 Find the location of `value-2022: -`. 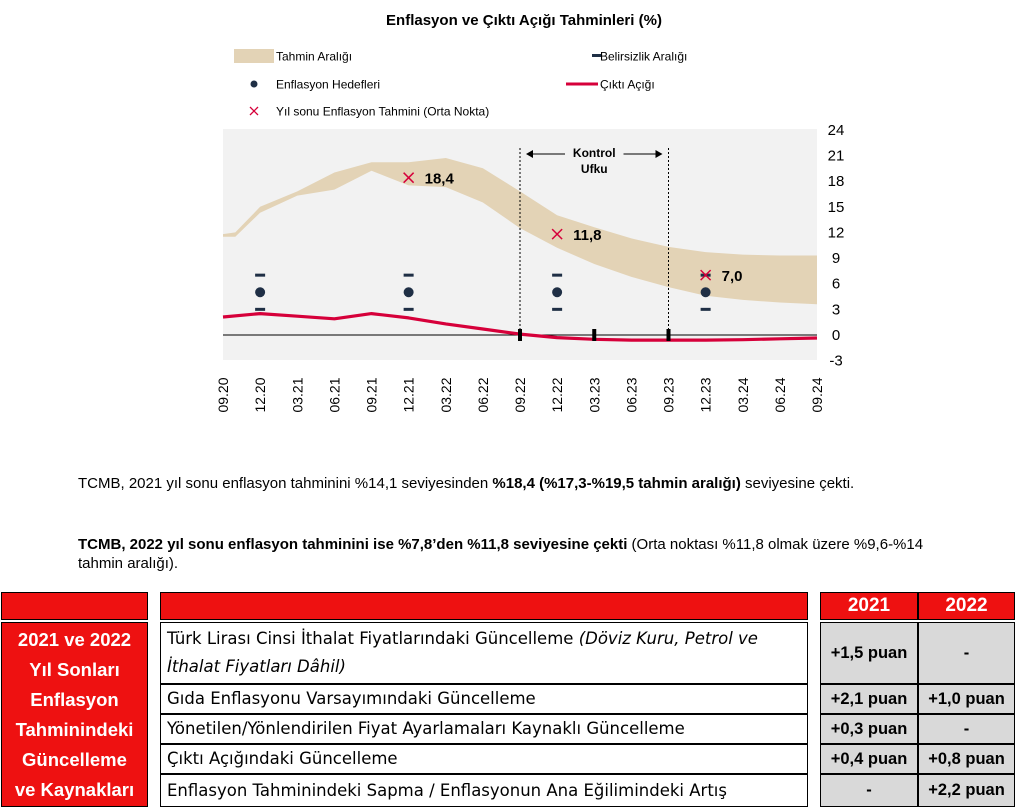

value-2022: - is located at coordinates (966, 729).